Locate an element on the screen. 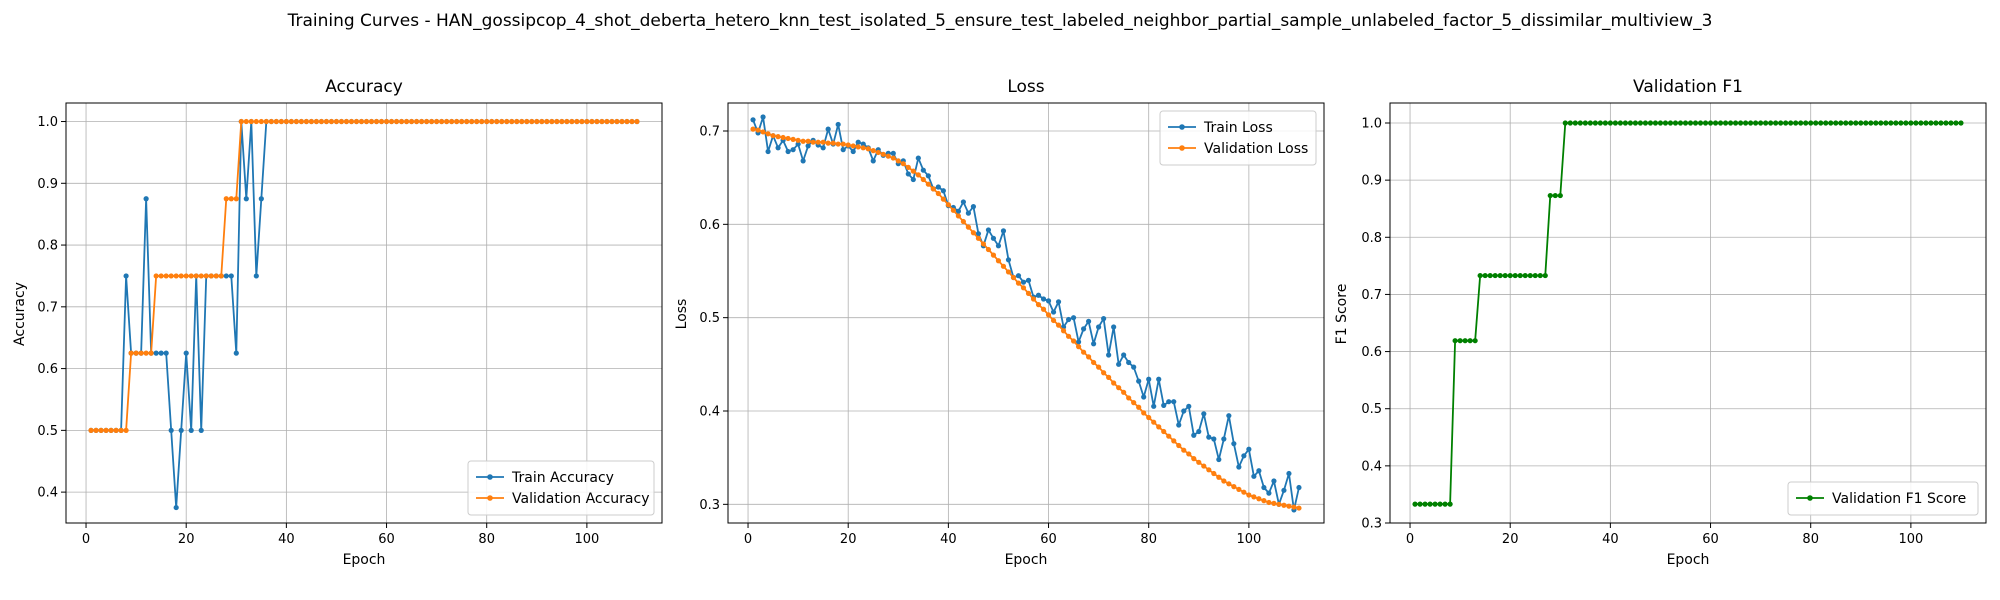 The height and width of the screenshot is (600, 2000). f1-ylabel: F1 Score is located at coordinates (1342, 314).